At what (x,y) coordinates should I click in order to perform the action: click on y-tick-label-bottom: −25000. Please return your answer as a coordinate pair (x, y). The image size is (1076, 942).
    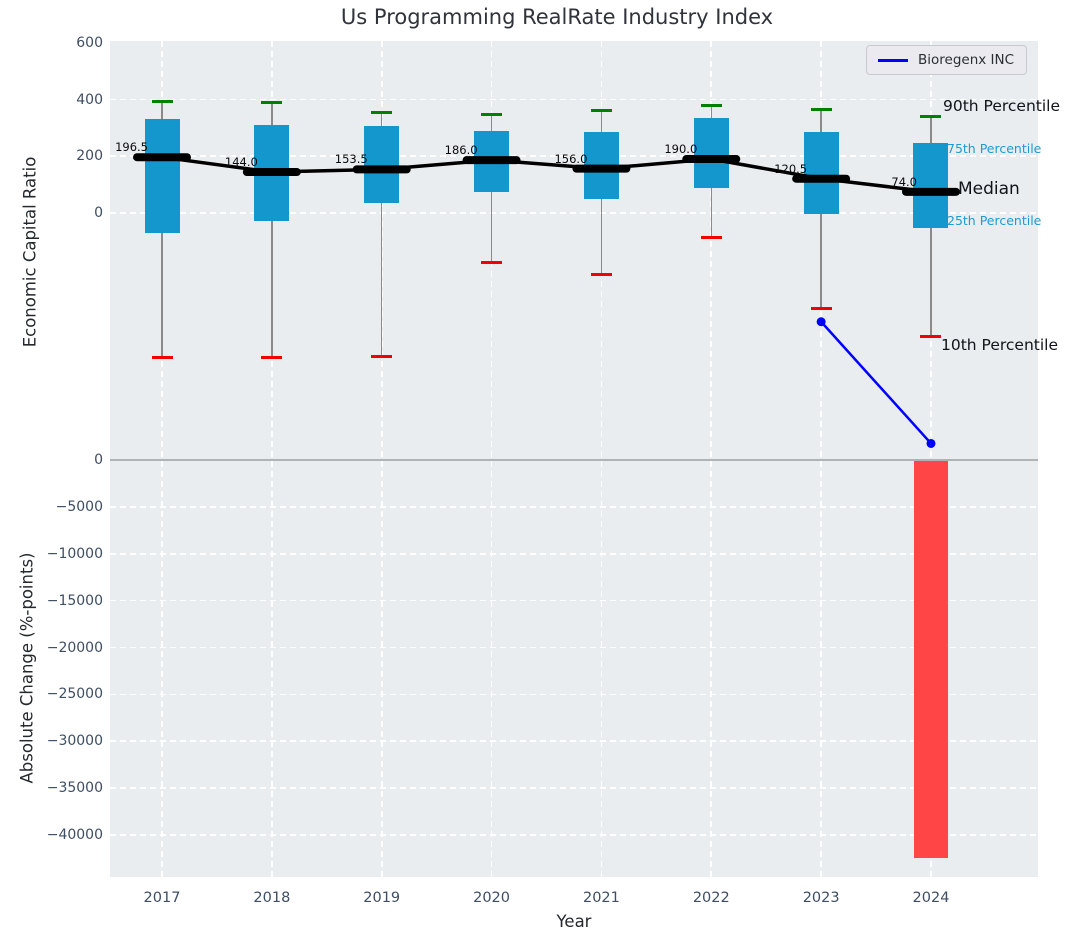
    Looking at the image, I should click on (74, 694).